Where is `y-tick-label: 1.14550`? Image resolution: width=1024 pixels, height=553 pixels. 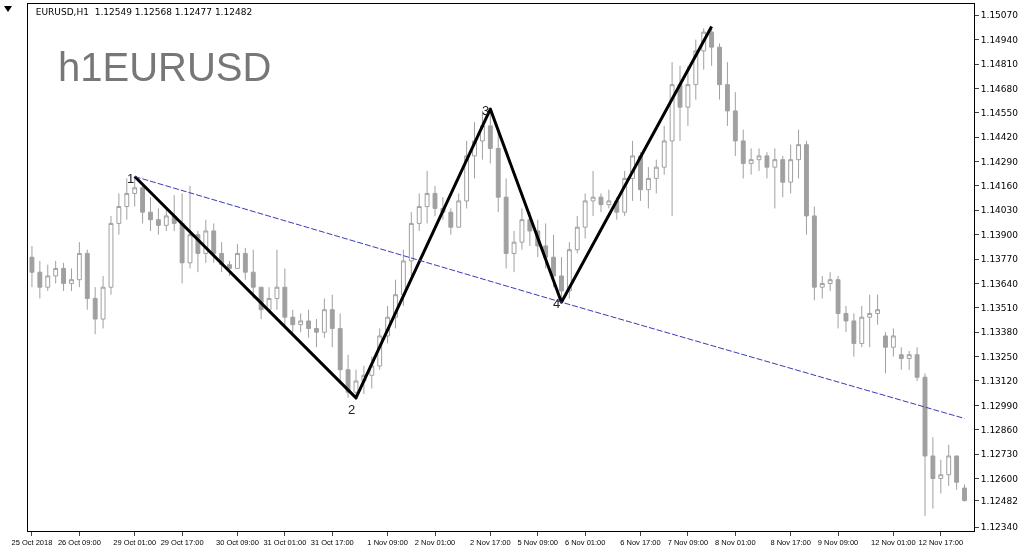 y-tick-label: 1.14550 is located at coordinates (999, 112).